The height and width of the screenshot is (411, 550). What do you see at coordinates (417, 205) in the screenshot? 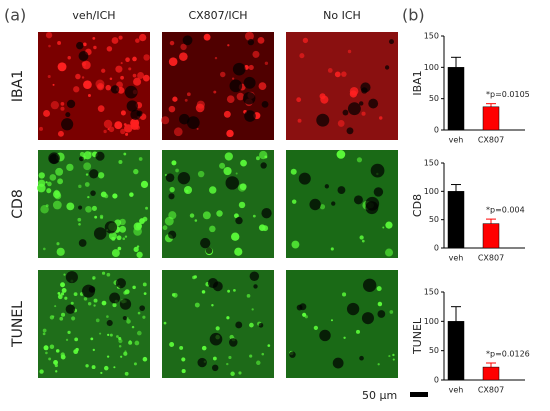
I see `y-axis-label: CD8` at bounding box center [417, 205].